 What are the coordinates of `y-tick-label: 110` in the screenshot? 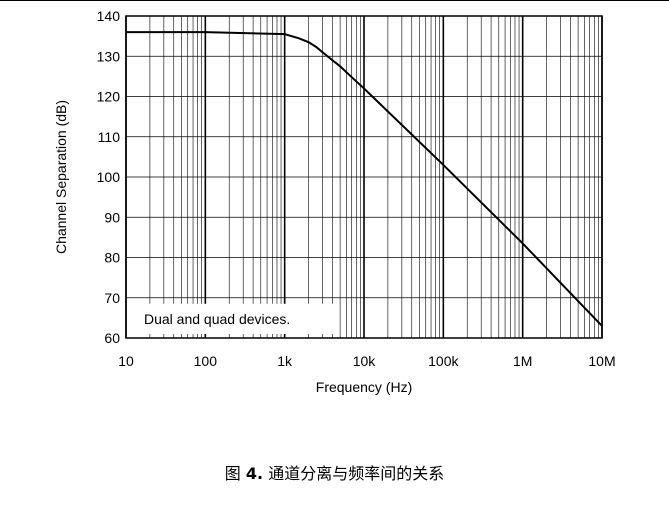 It's located at (109, 137).